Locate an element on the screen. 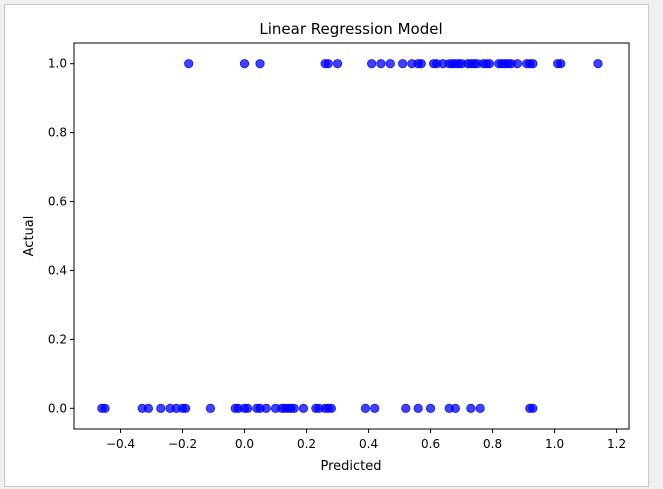  x-tick-label: −0.2 is located at coordinates (182, 444).